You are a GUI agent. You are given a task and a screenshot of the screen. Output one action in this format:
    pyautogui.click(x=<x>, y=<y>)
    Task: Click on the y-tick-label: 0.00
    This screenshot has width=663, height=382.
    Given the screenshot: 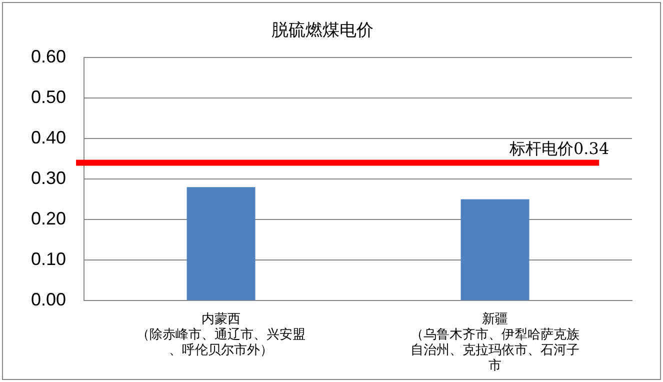 What is the action you would take?
    pyautogui.click(x=48, y=300)
    